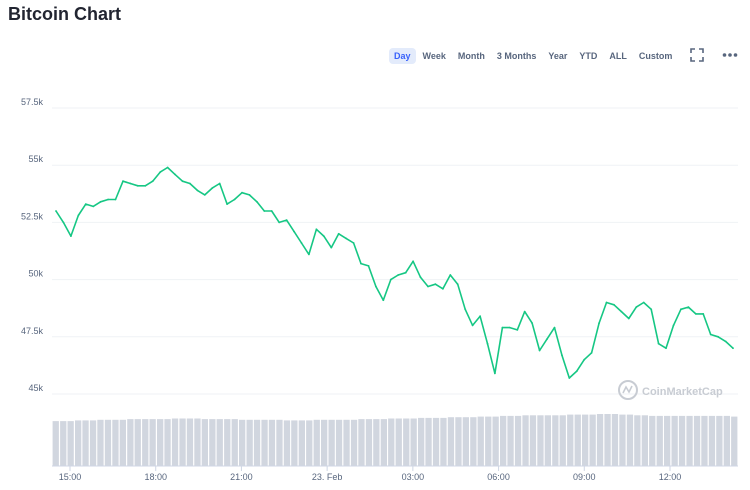 Image resolution: width=750 pixels, height=490 pixels. I want to click on range-ytd-button: YTD, so click(588, 56).